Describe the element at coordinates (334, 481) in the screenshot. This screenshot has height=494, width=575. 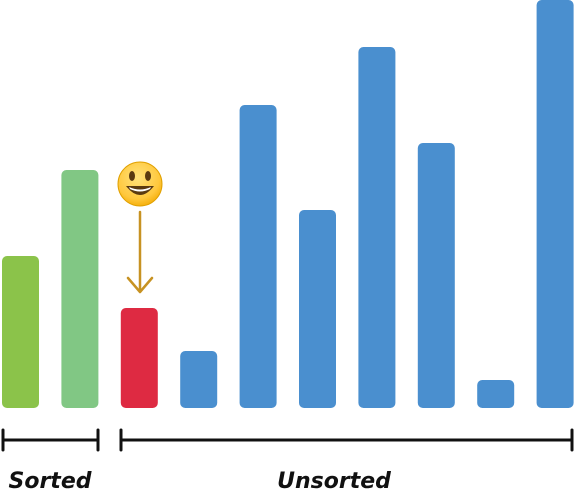
I see `unsorted-label: Unsorted` at that location.